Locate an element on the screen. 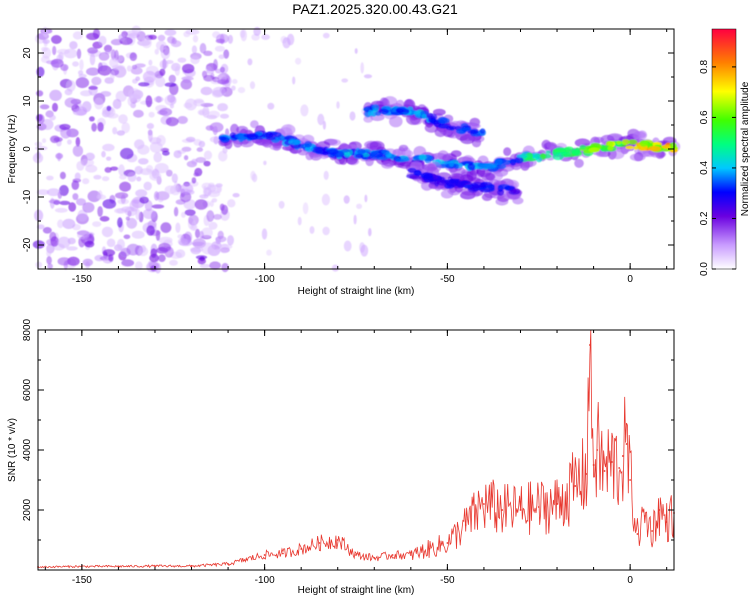 This screenshot has height=600, width=750. x-tick-label: 0 is located at coordinates (630, 279).